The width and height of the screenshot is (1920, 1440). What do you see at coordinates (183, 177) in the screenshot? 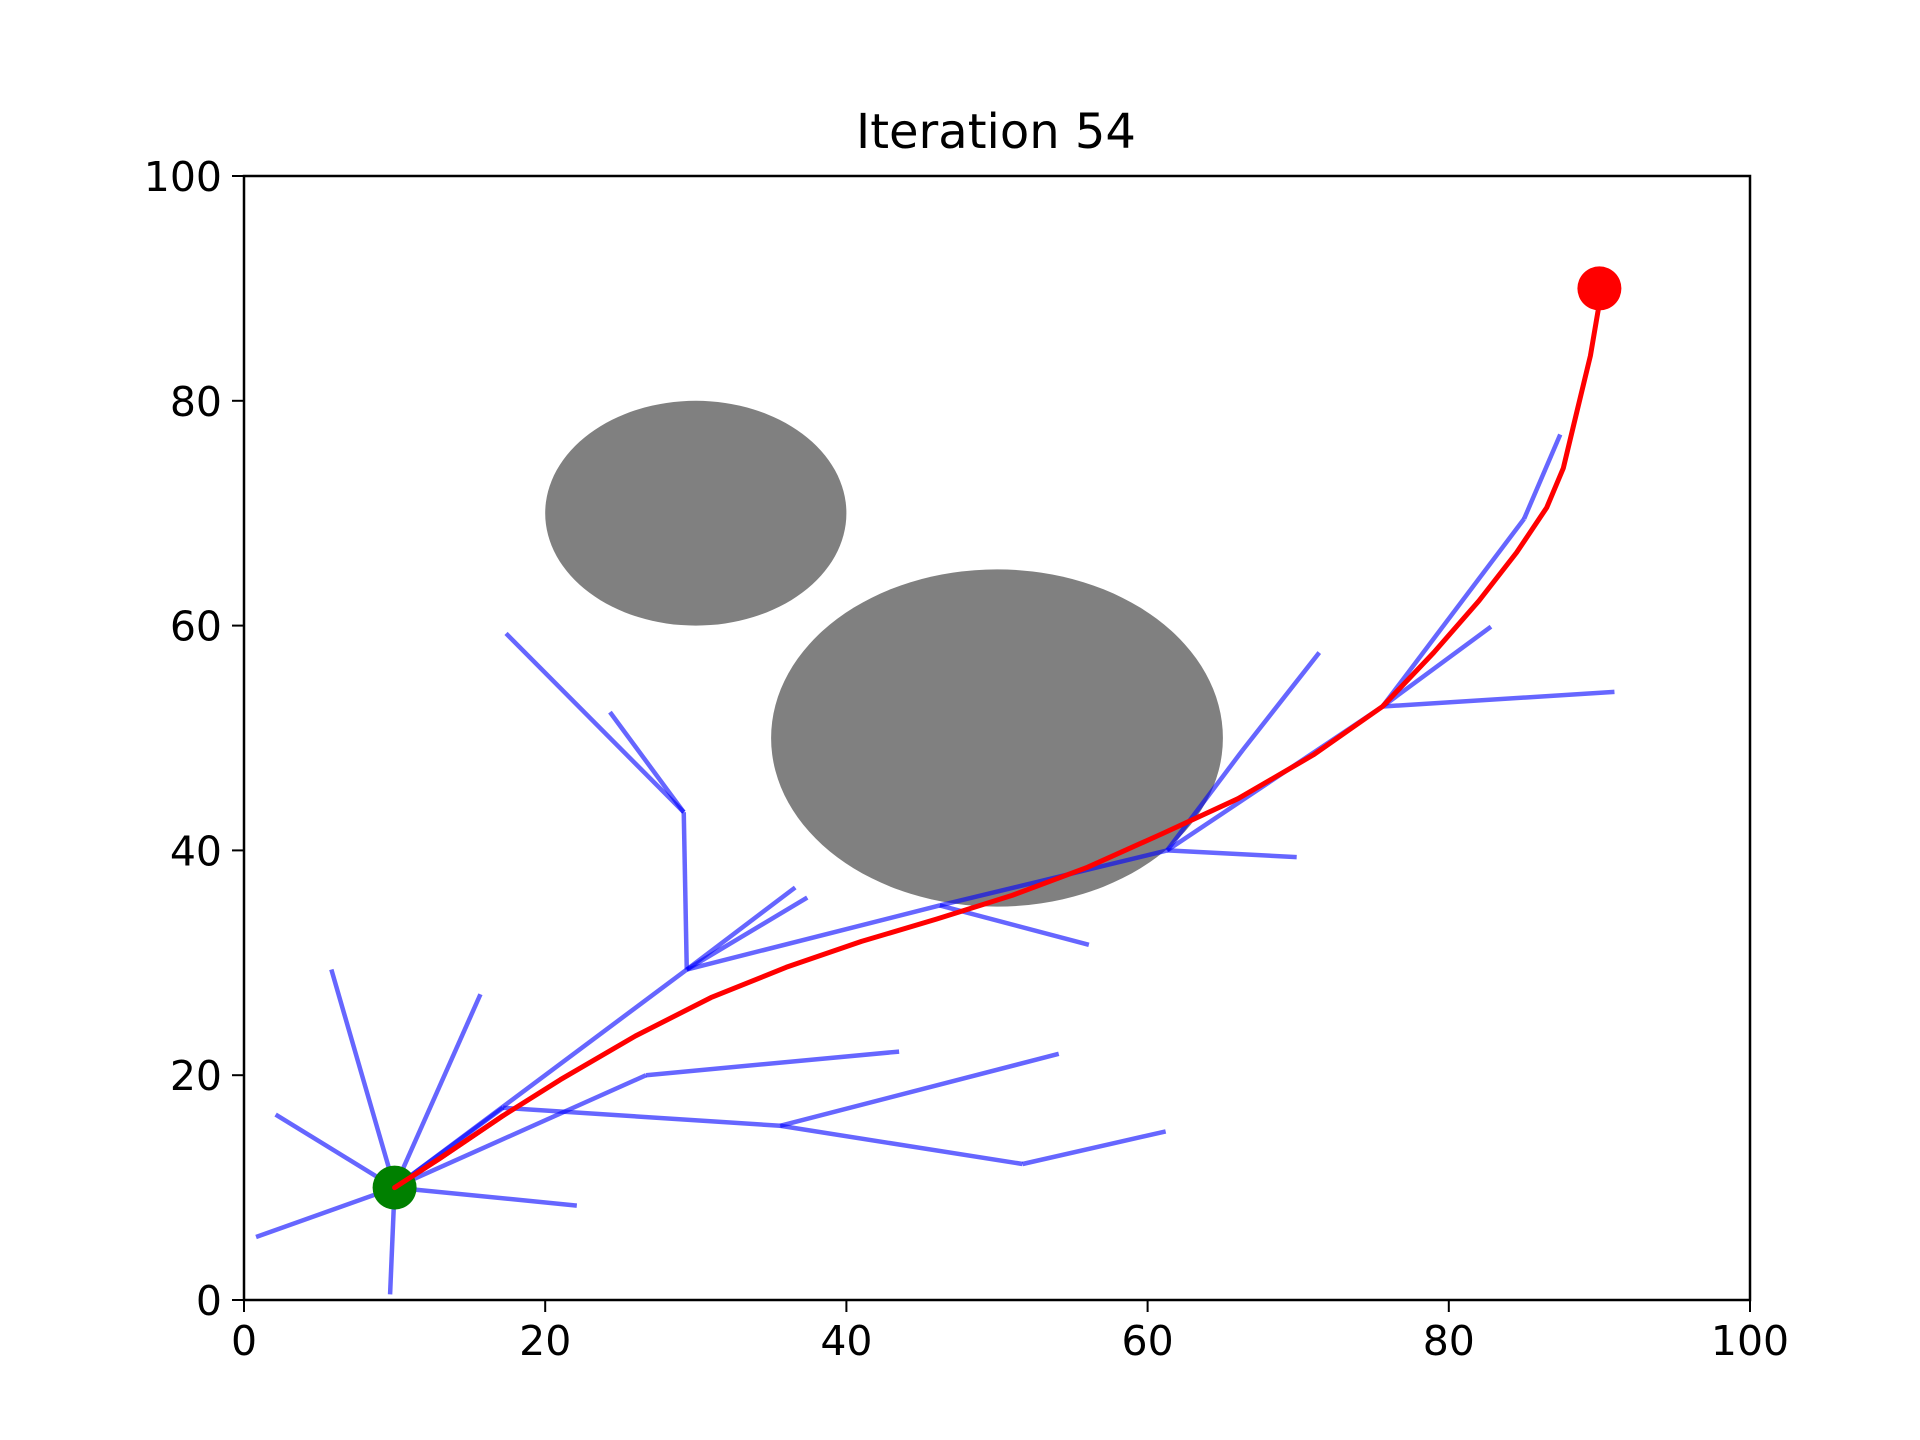
I see `y-tick-label: 100` at bounding box center [183, 177].